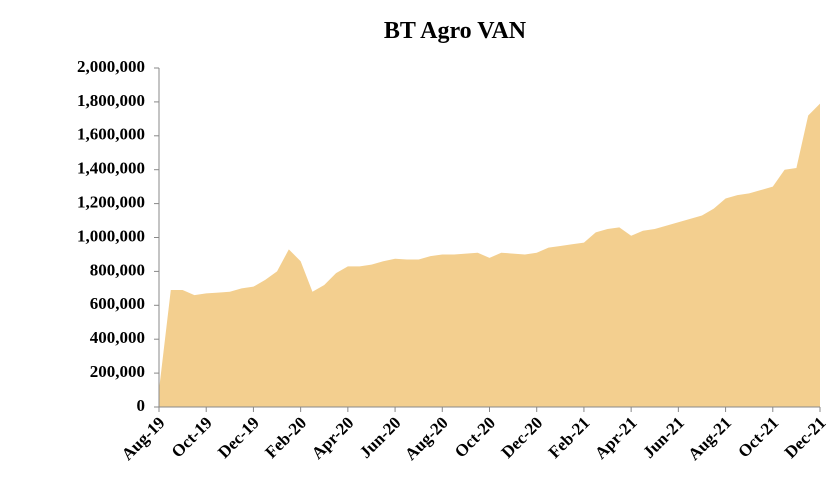  What do you see at coordinates (758, 437) in the screenshot?
I see `x-tick-label: Oct-21` at bounding box center [758, 437].